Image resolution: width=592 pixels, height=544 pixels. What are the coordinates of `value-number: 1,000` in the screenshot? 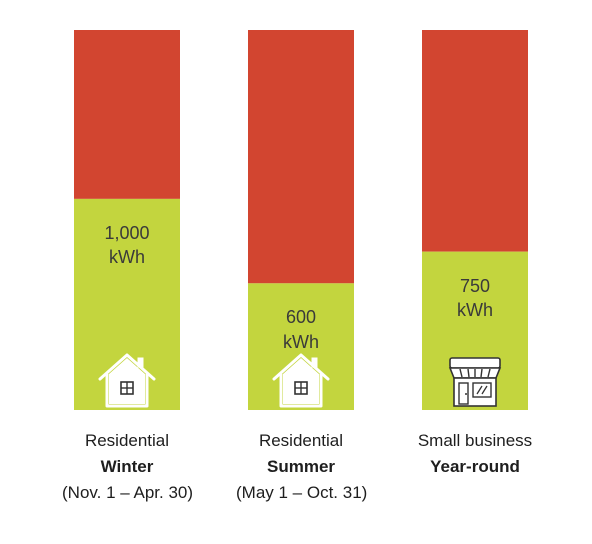 It's located at (127, 232).